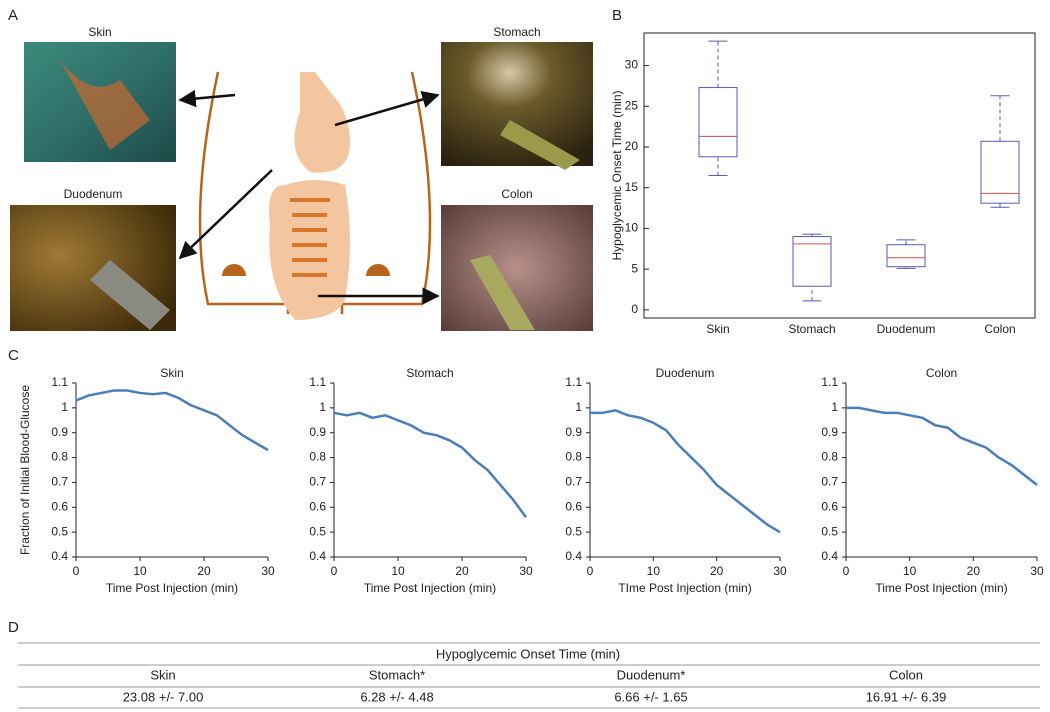 The height and width of the screenshot is (712, 1050). Describe the element at coordinates (906, 329) in the screenshot. I see `x-tick-label: Duodenum` at that location.